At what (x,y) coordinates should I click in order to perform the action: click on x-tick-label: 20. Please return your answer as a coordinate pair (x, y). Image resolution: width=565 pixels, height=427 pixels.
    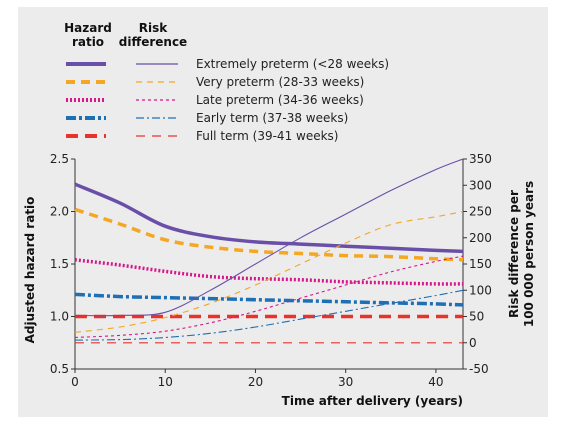
    Looking at the image, I should click on (255, 382).